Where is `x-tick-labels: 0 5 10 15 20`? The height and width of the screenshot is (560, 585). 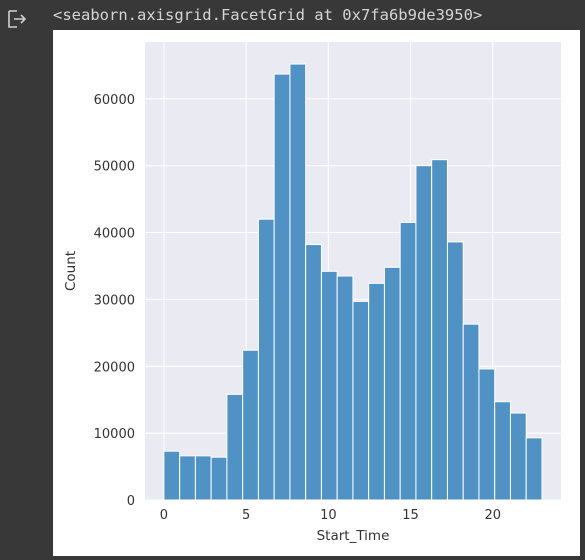 x-tick-labels: 0 5 10 15 20 is located at coordinates (330, 515).